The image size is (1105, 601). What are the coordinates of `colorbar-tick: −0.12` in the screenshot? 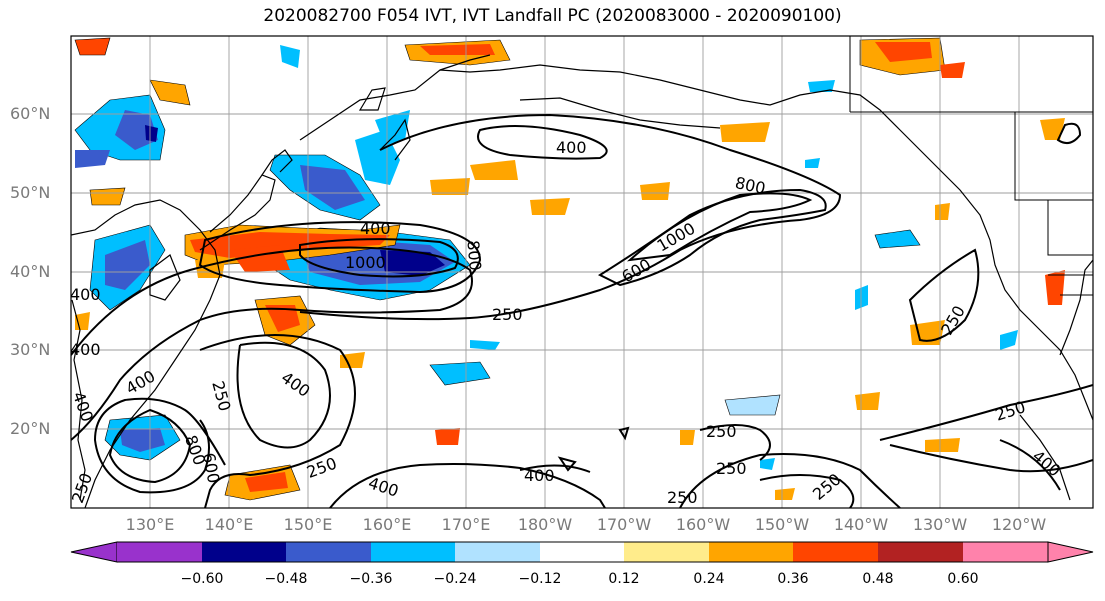 It's located at (540, 579).